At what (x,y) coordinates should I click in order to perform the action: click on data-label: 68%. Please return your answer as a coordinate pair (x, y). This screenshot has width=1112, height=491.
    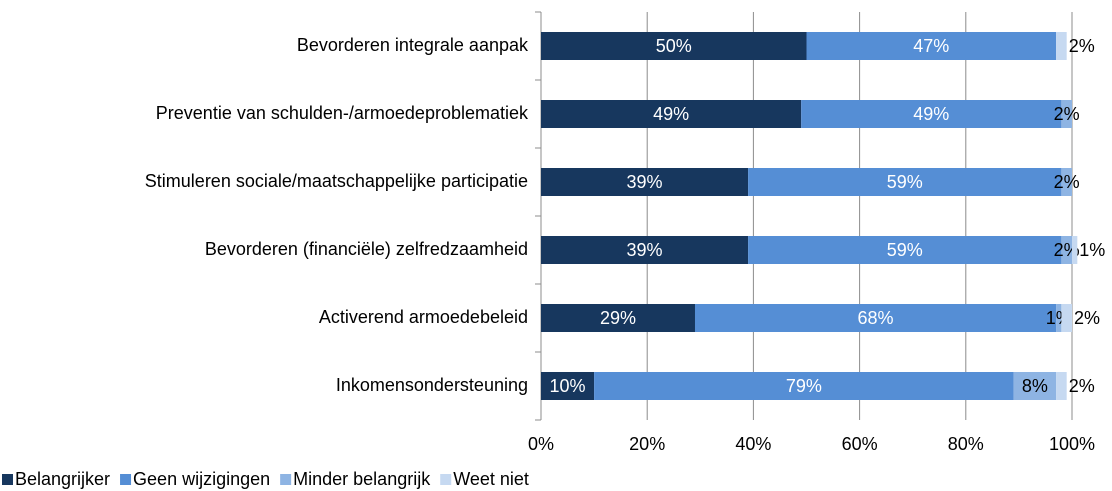
    Looking at the image, I should click on (876, 318).